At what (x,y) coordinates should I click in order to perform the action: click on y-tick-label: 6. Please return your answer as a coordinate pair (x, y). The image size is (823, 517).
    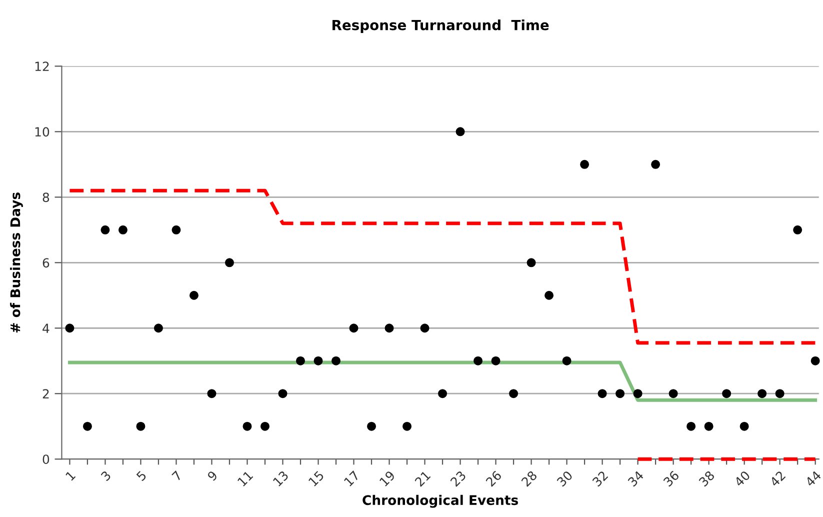
    Looking at the image, I should click on (46, 263).